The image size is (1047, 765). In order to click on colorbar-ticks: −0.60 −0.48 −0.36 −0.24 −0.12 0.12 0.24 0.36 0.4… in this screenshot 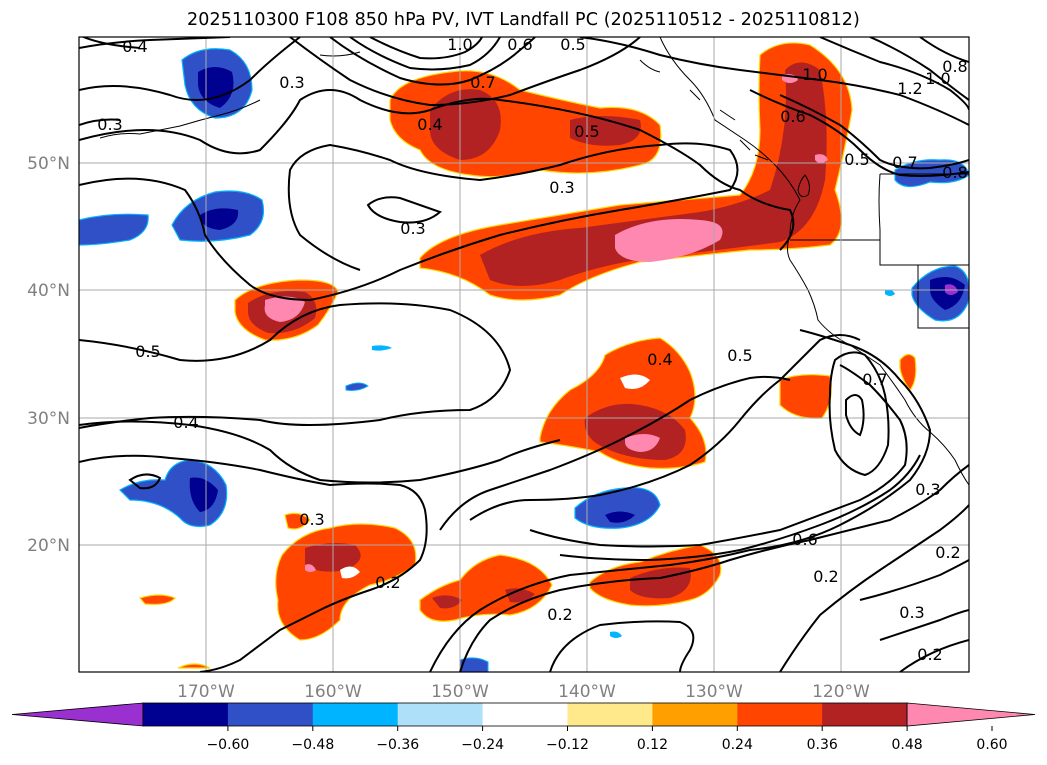, I will do `click(607, 739)`.